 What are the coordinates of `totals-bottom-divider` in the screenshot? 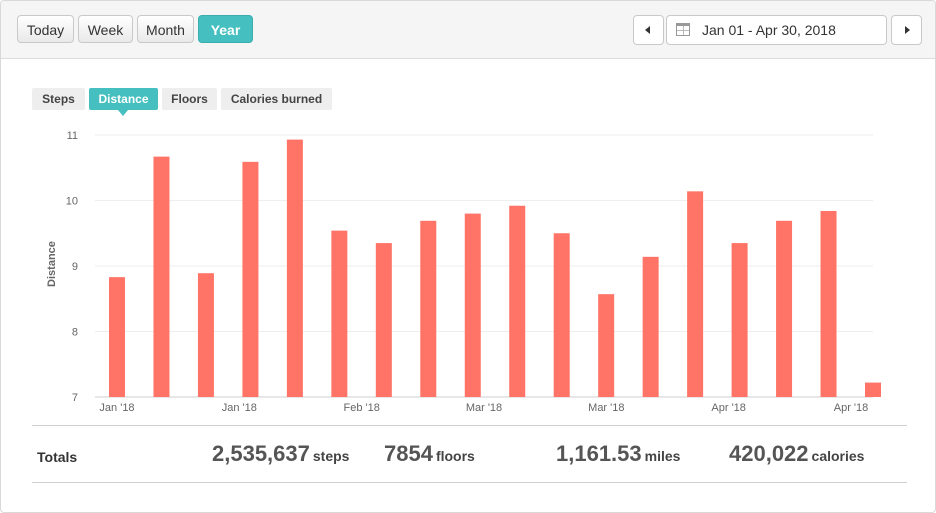 It's located at (469, 482).